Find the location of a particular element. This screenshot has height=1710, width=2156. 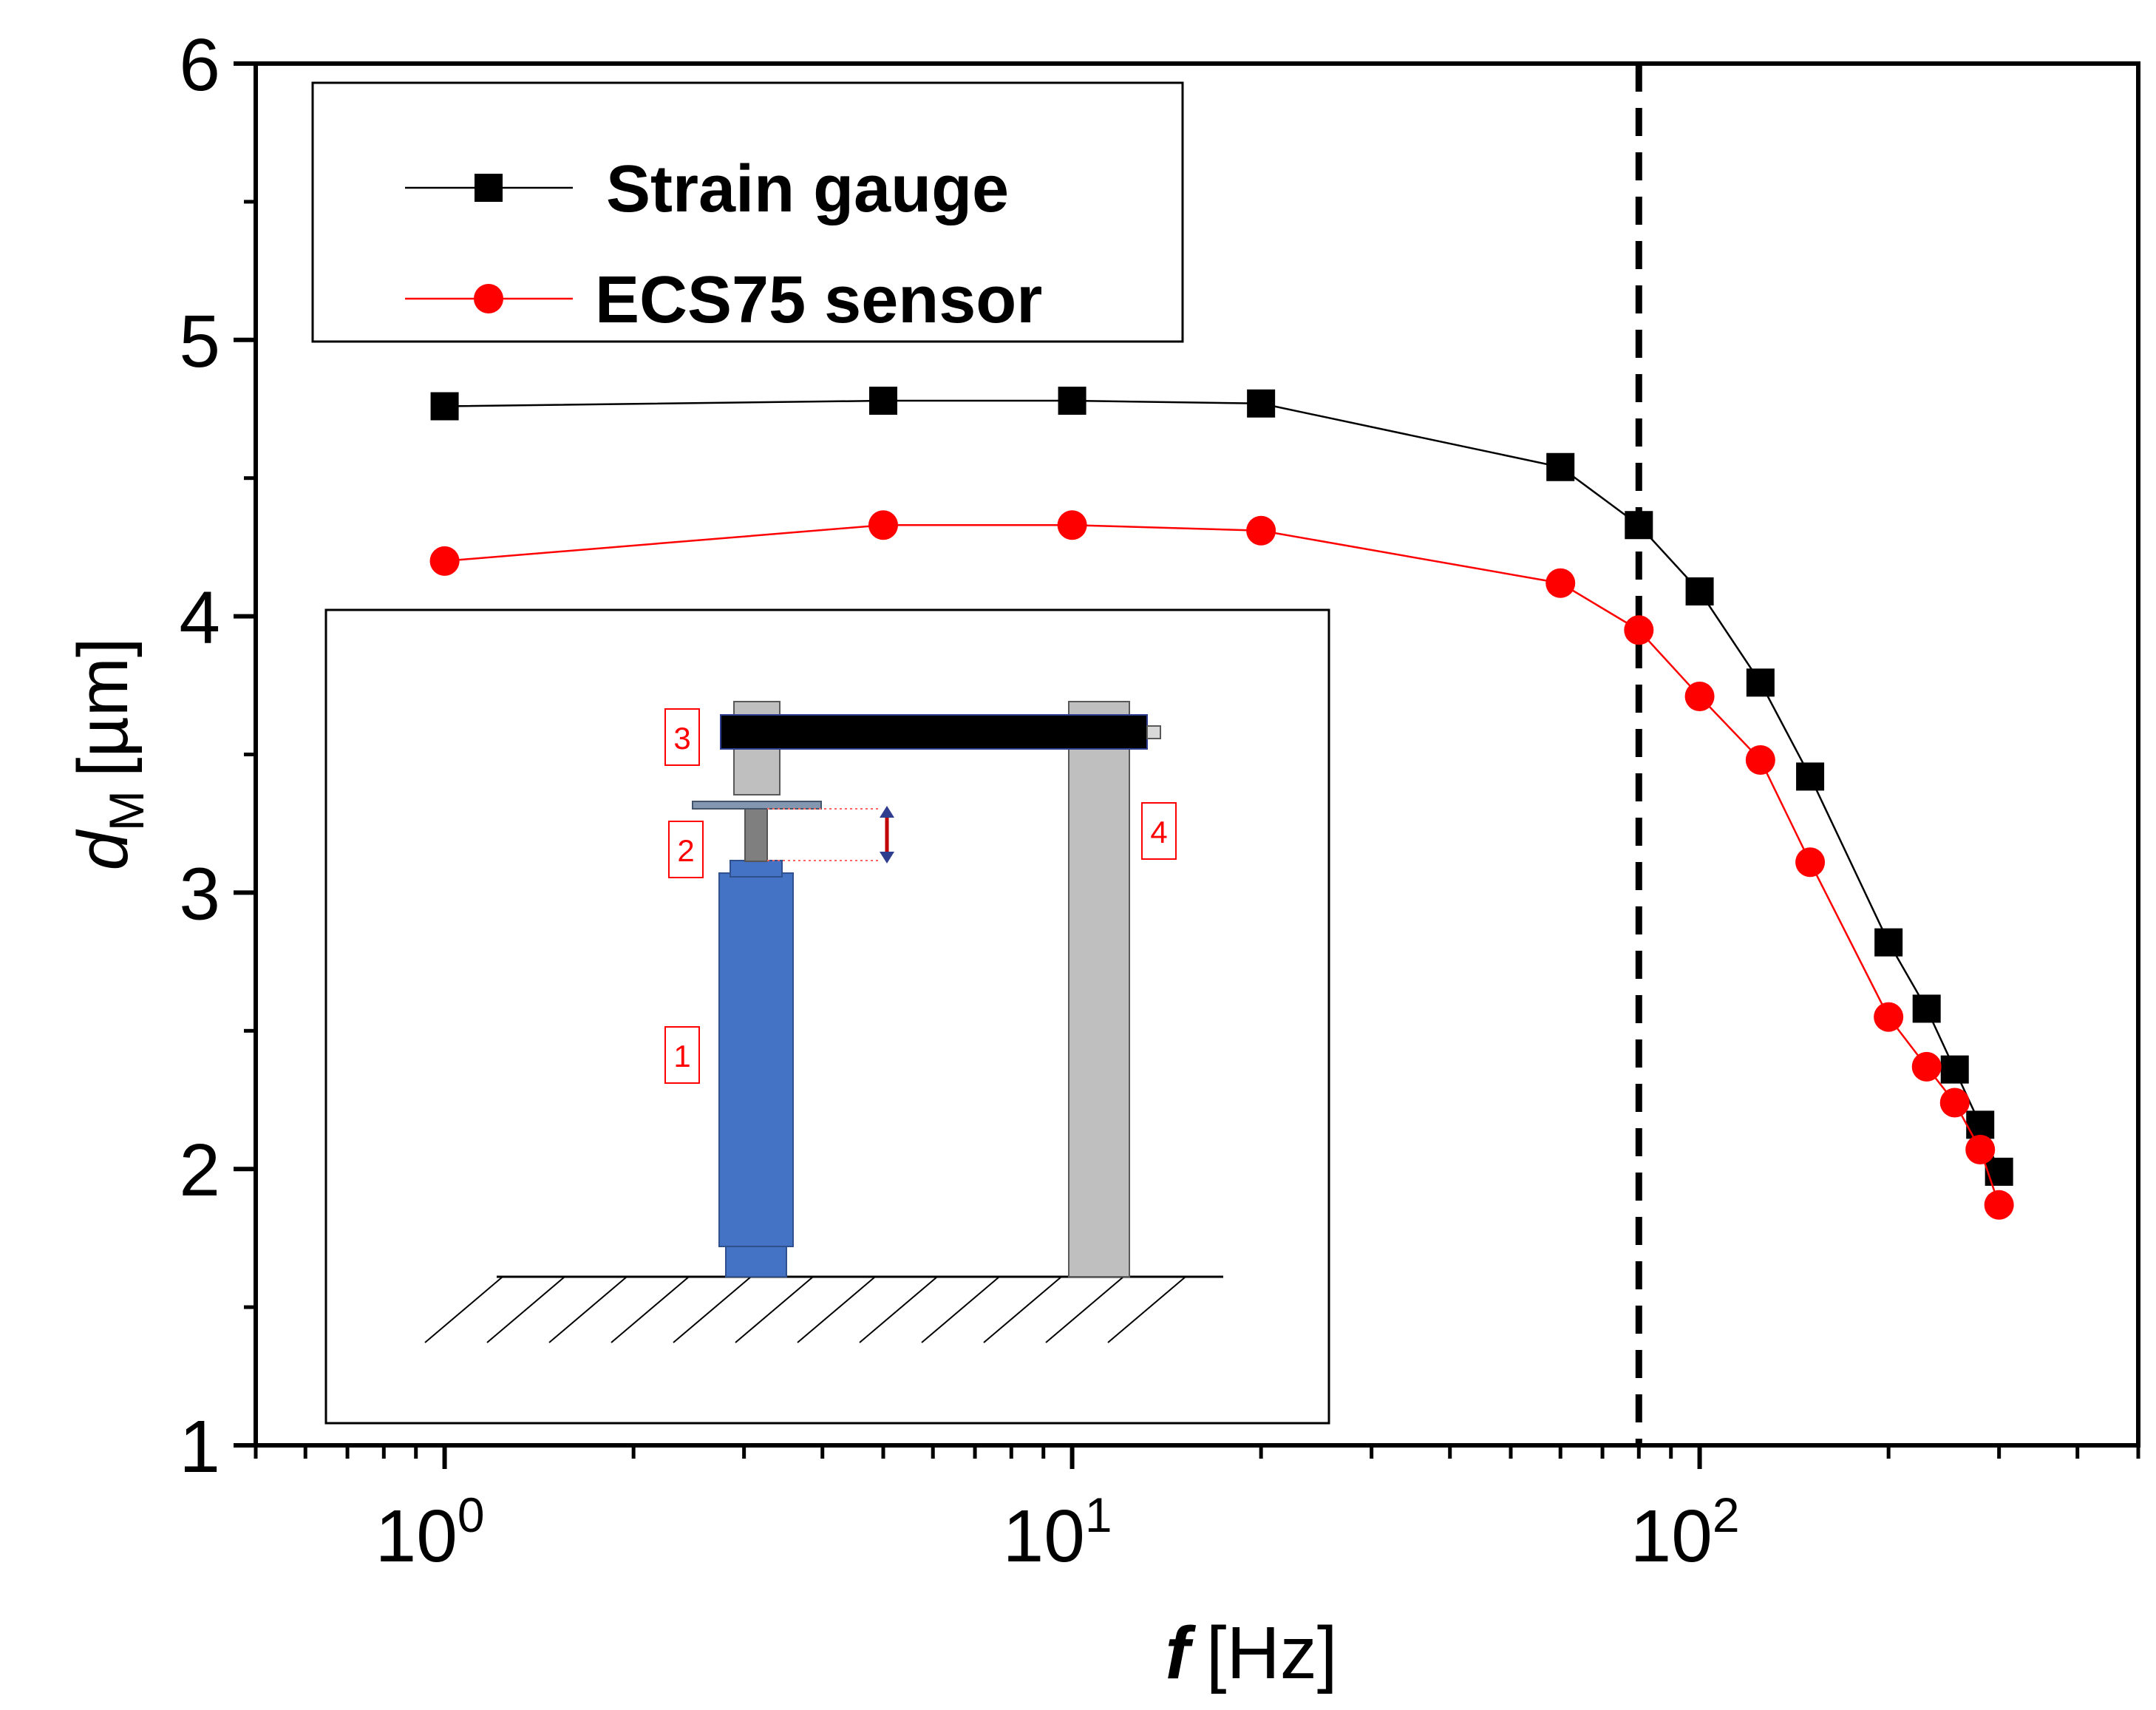

sensor-tip is located at coordinates (756, 834).